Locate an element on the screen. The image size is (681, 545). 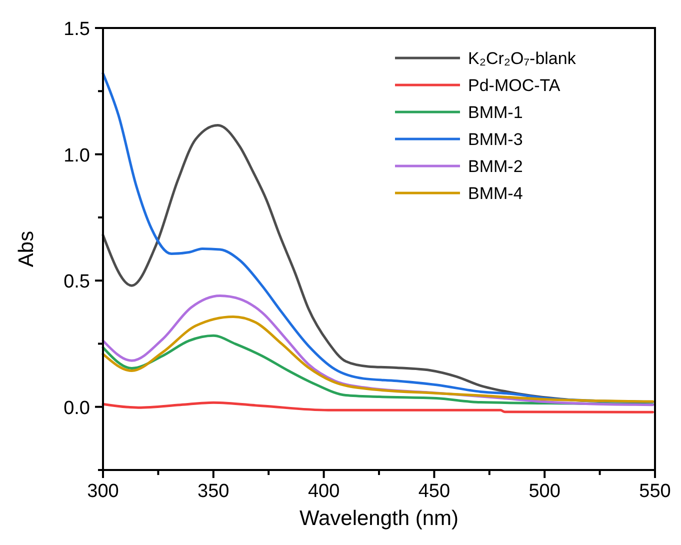
y-axis-title: Abs is located at coordinates (26, 249).